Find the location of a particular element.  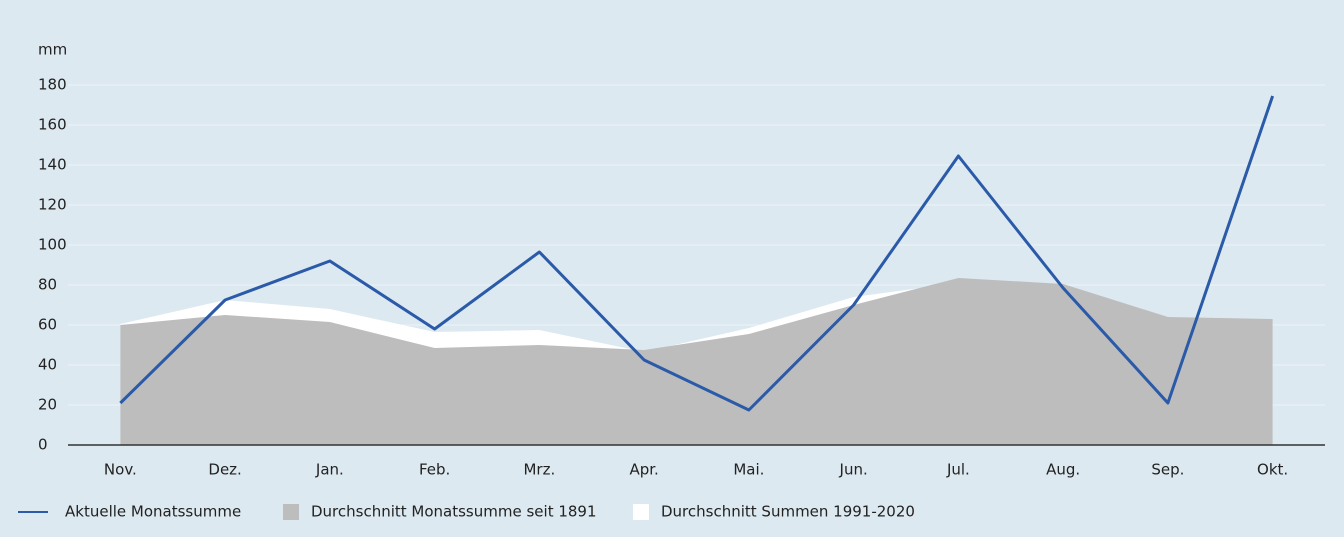

y-tick-label: 80 is located at coordinates (47, 285).